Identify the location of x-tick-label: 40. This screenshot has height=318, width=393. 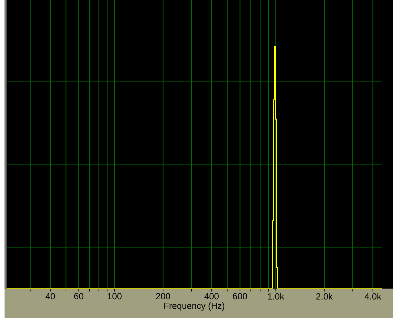
(51, 296).